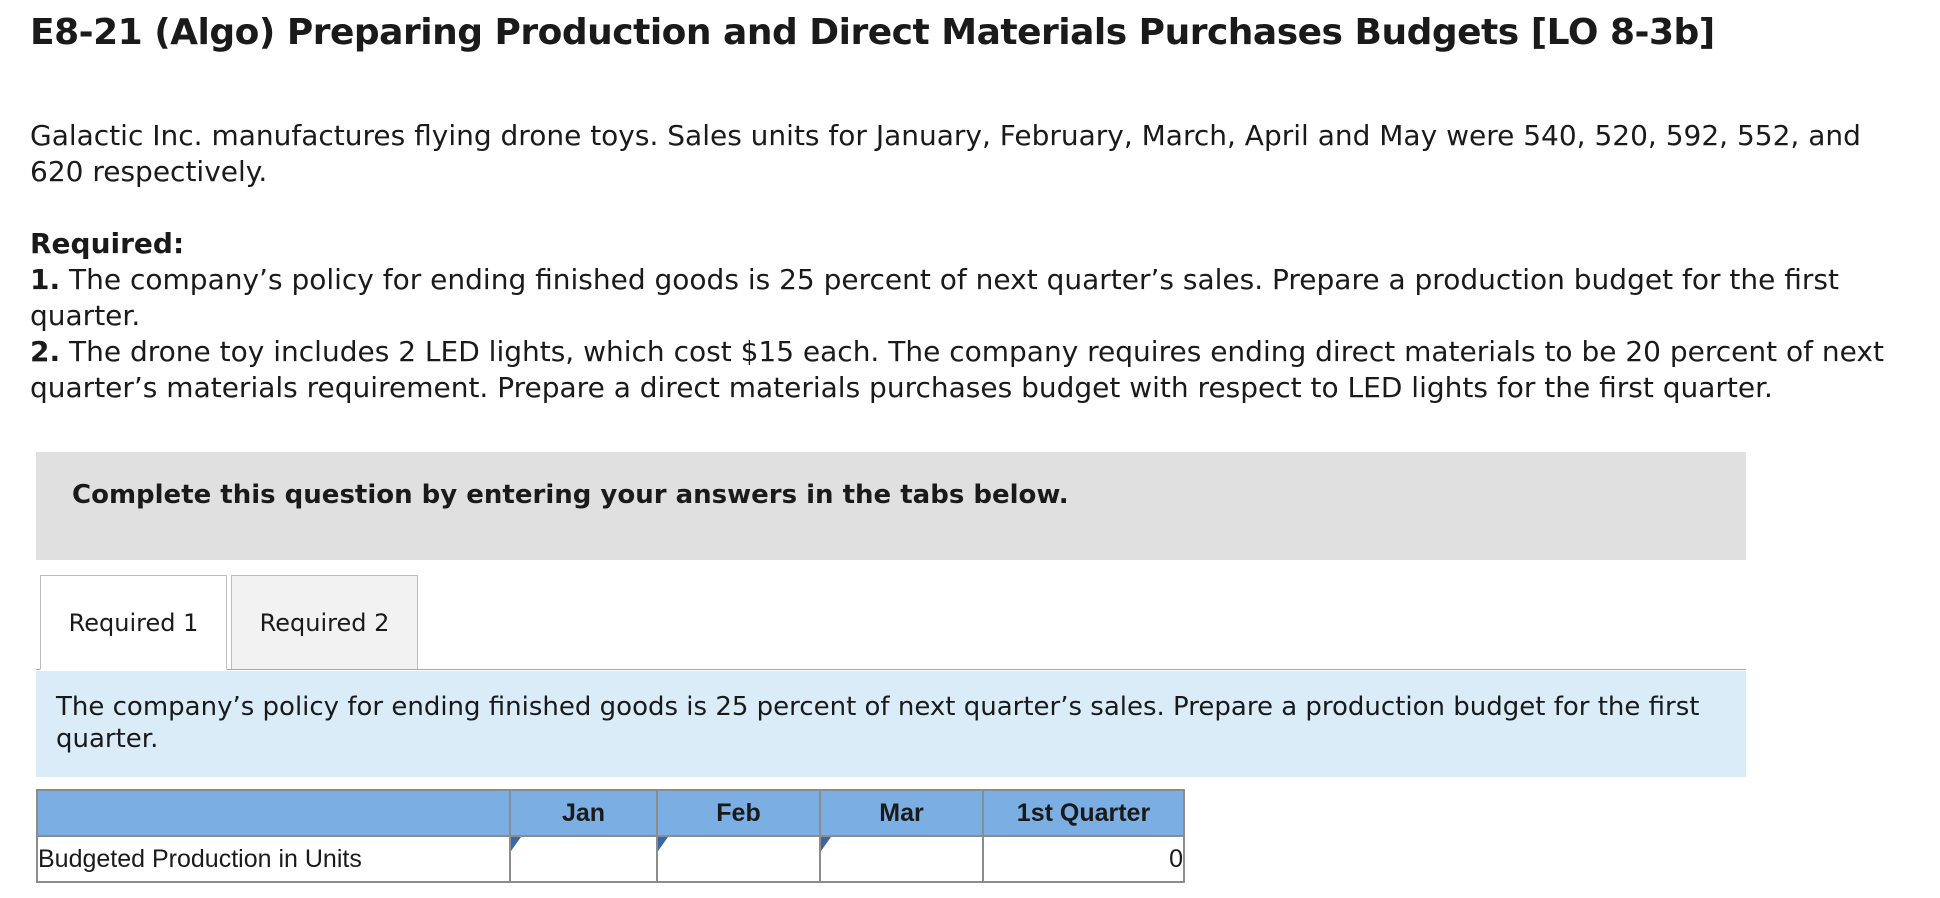 This screenshot has width=1940, height=898. I want to click on tab-required-1: Required 1, so click(133, 622).